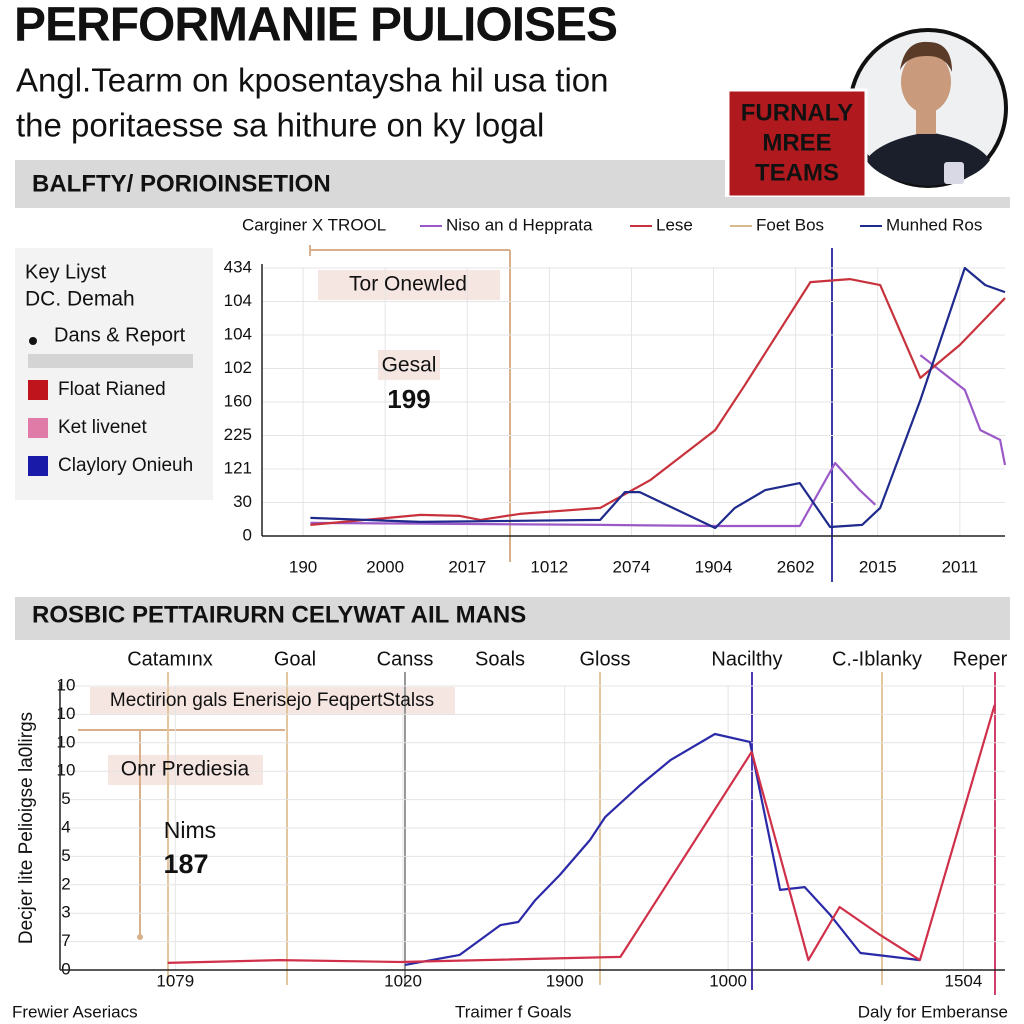 Image resolution: width=1024 pixels, height=1024 pixels. Describe the element at coordinates (796, 566) in the screenshot. I see `x-tick-label: 2602` at that location.